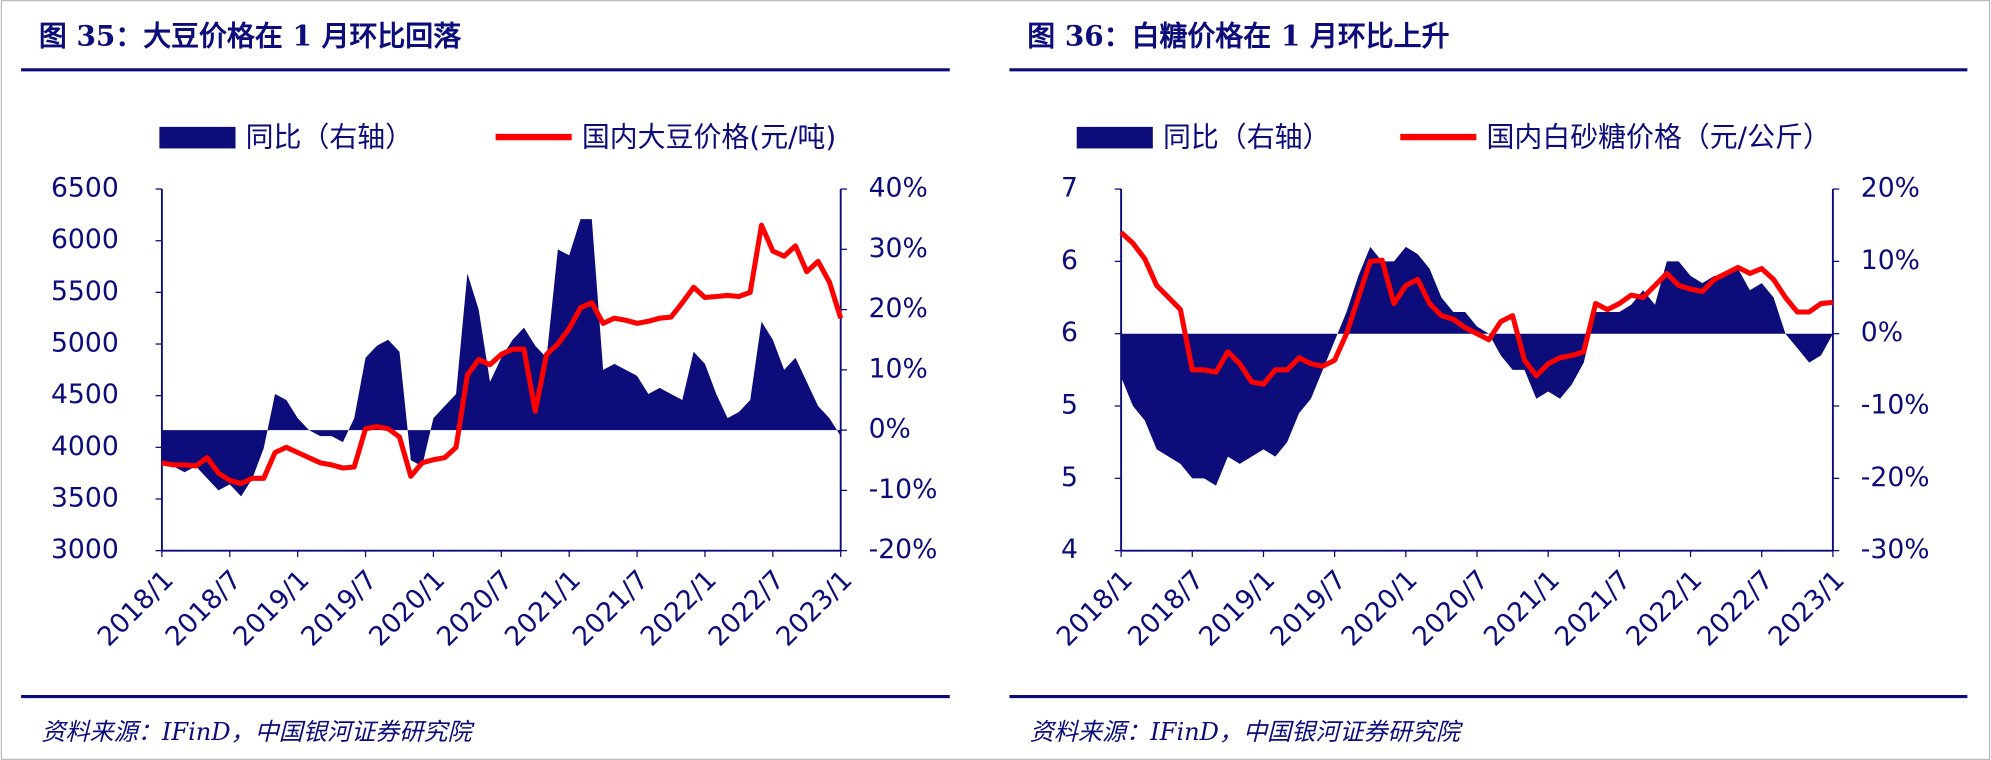 The width and height of the screenshot is (1991, 760). What do you see at coordinates (85, 239) in the screenshot?
I see `y-tick-label: 6000` at bounding box center [85, 239].